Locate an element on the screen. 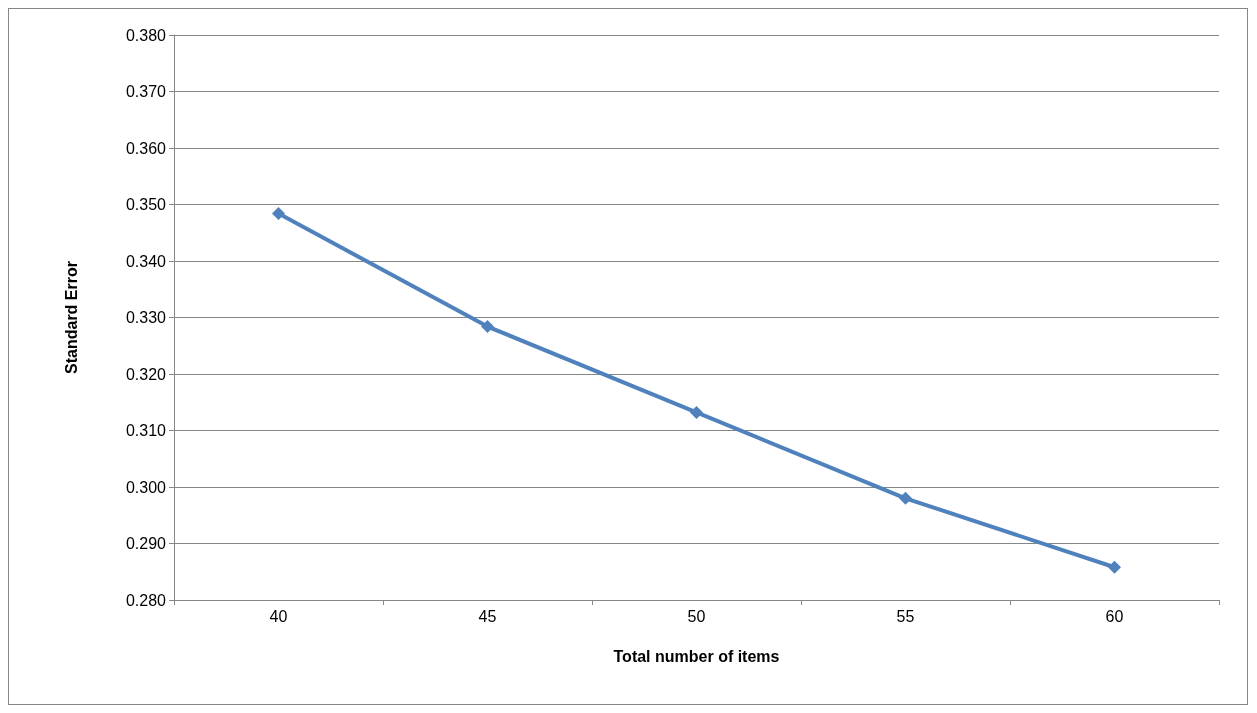  x-tick-label: 40 is located at coordinates (278, 616).